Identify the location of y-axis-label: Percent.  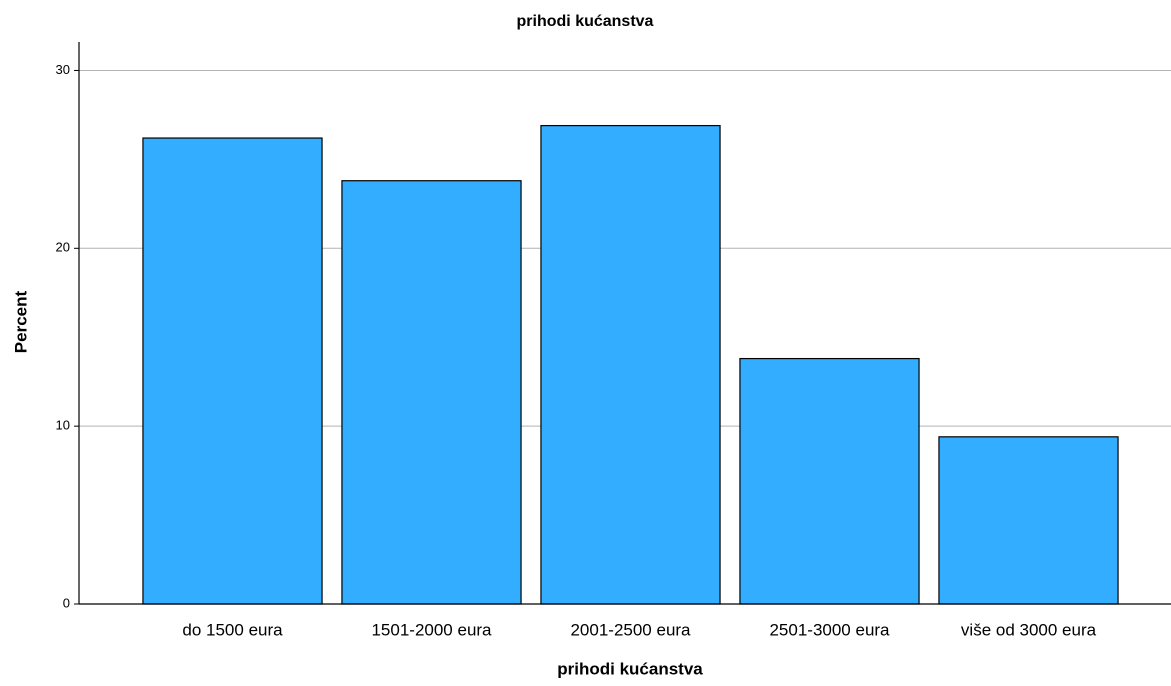
(20, 321).